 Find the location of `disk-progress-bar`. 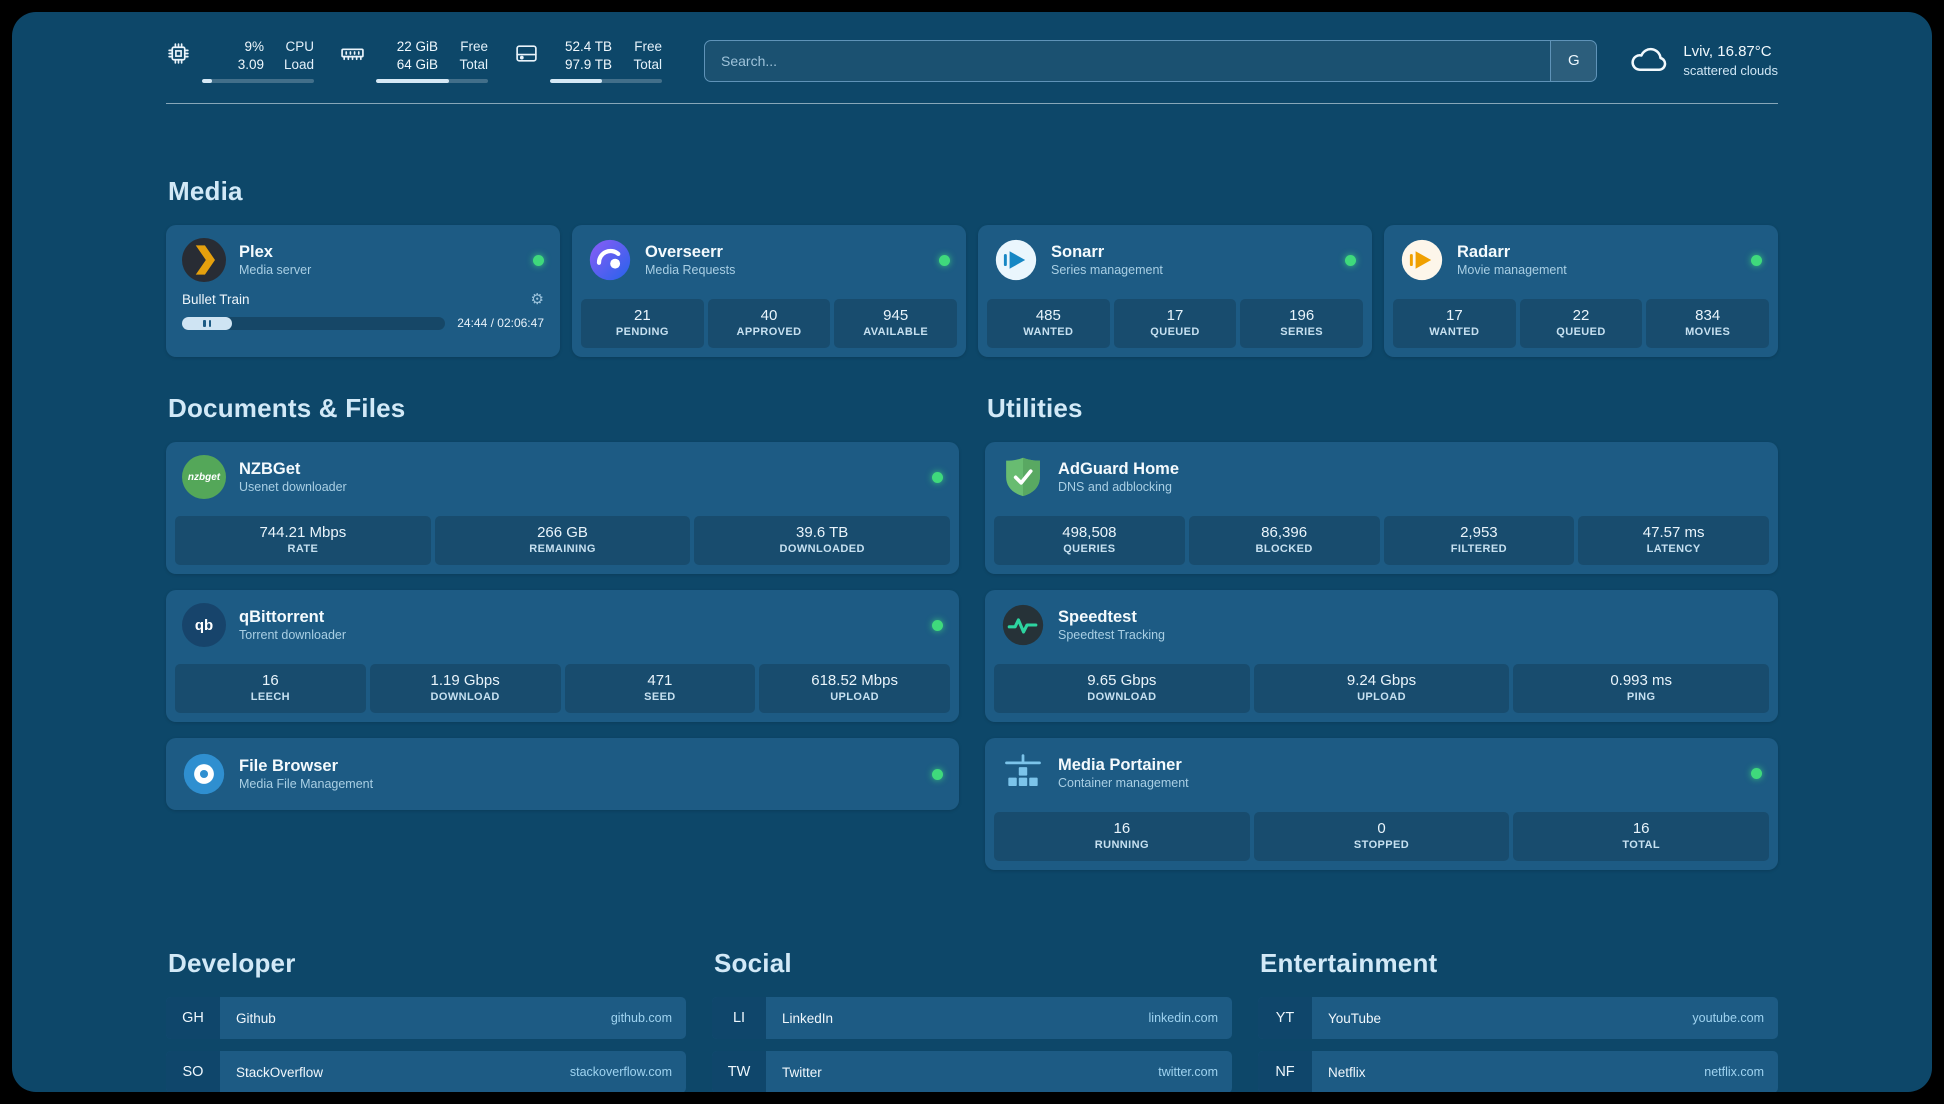

disk-progress-bar is located at coordinates (606, 81).